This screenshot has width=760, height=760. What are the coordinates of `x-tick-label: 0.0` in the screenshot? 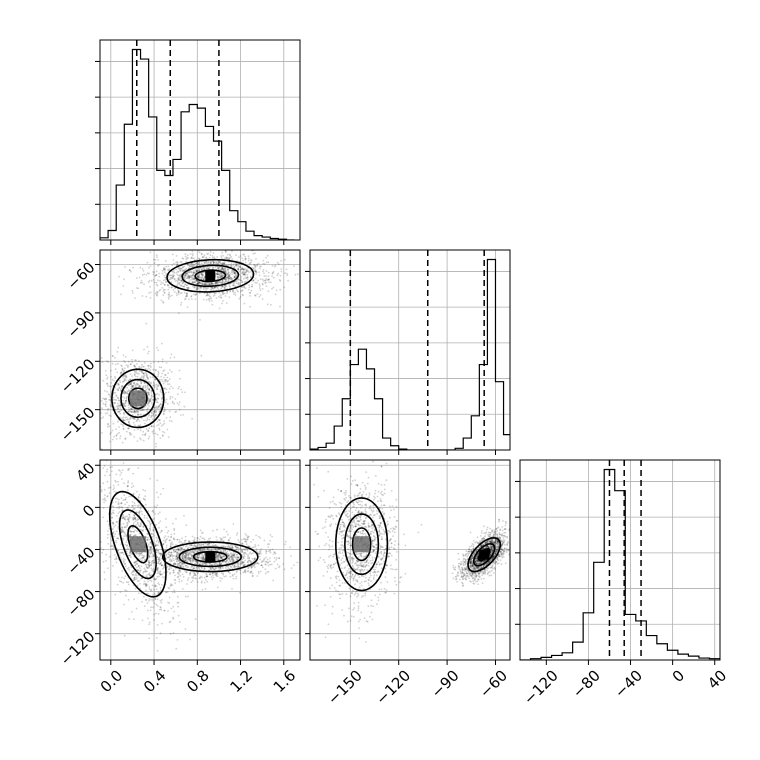 It's located at (112, 681).